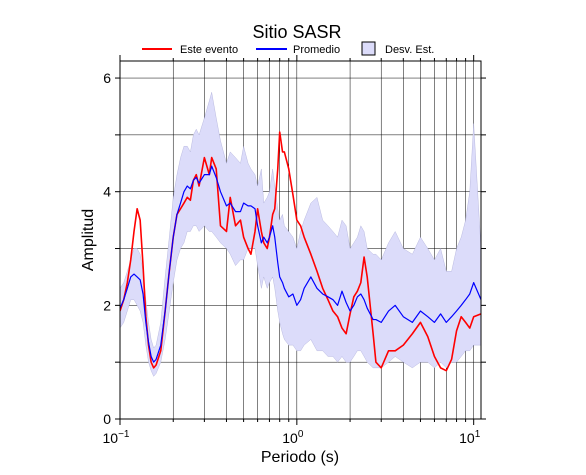 Image resolution: width=586 pixels, height=475 pixels. Describe the element at coordinates (107, 192) in the screenshot. I see `y-tick-label-4: 4` at that location.